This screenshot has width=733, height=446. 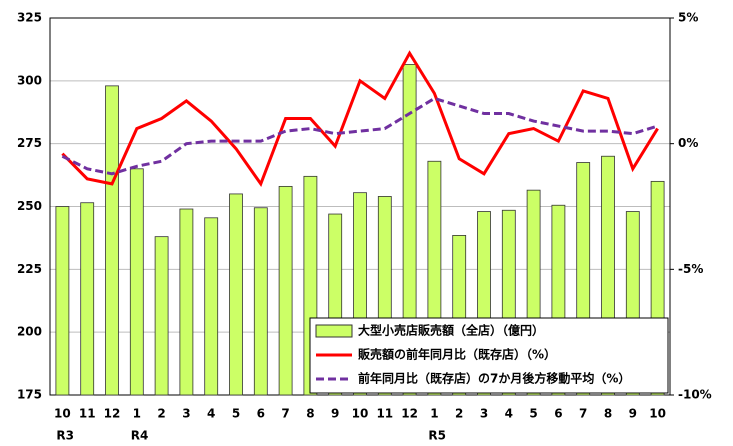 What do you see at coordinates (451, 330) in the screenshot?
I see `legend-label: 大型小売店販売額（全店）（億円）` at bounding box center [451, 330].